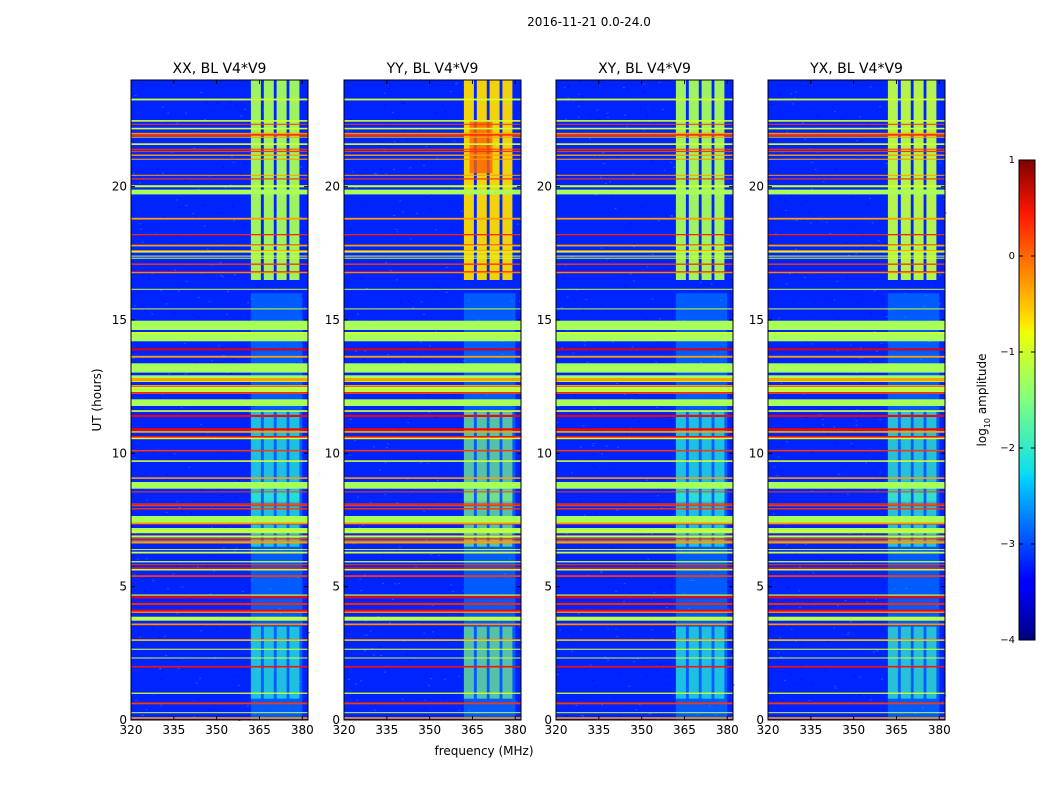  I want to click on y-tick-label: 20, so click(544, 187).